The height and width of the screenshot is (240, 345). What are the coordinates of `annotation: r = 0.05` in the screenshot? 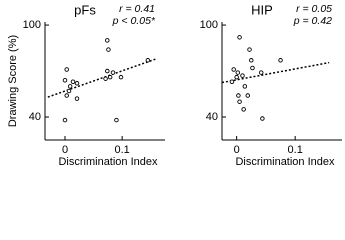 It's located at (314, 9).